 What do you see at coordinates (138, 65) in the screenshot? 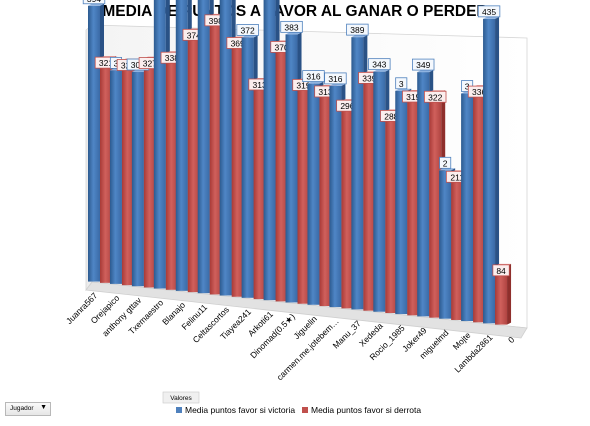
I see `datalabel-victoria-2: 306` at bounding box center [138, 65].